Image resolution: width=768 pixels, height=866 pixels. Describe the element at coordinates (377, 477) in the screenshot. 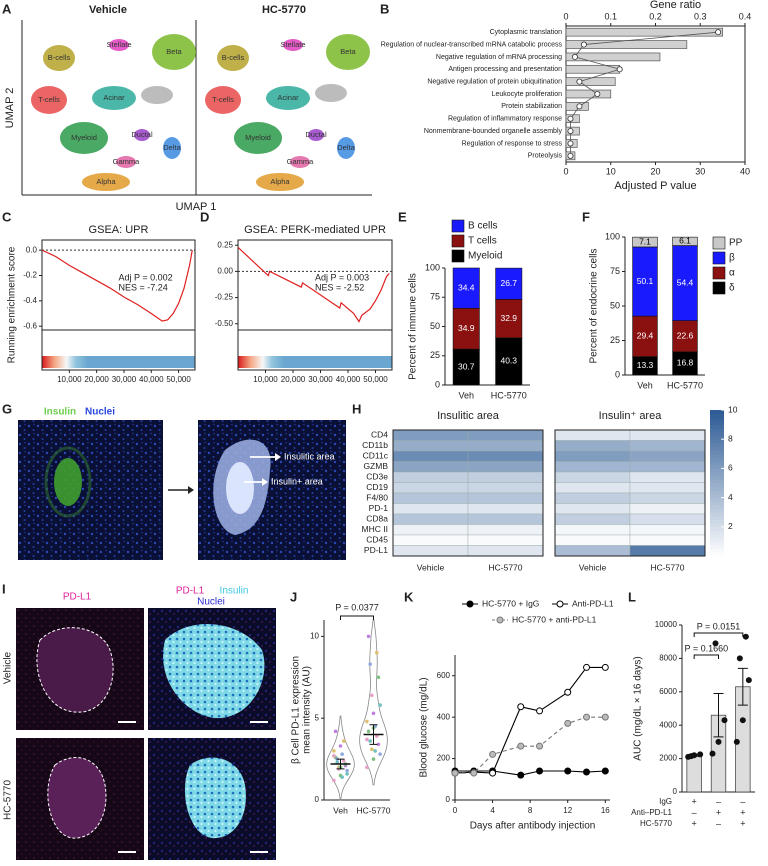

I see `row-label: CD3e` at that location.